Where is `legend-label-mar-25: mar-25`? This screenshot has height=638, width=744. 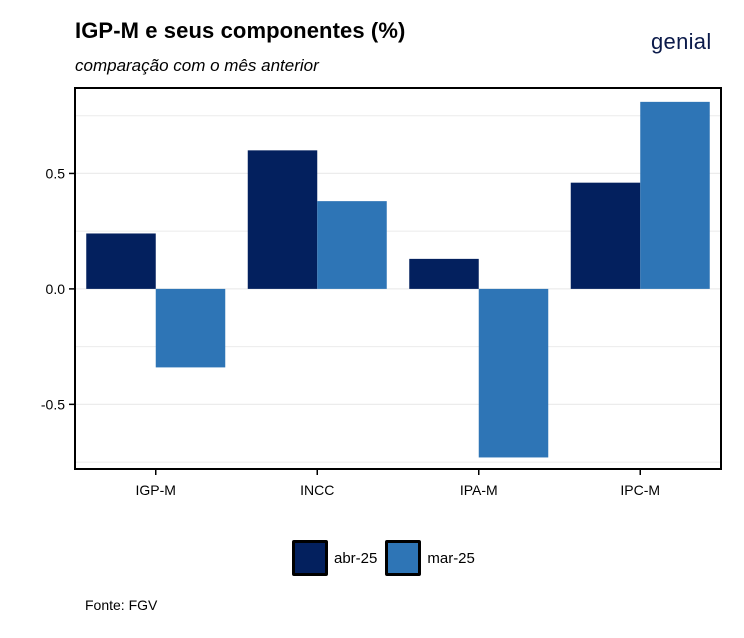
legend-label-mar-25: mar-25 is located at coordinates (451, 558).